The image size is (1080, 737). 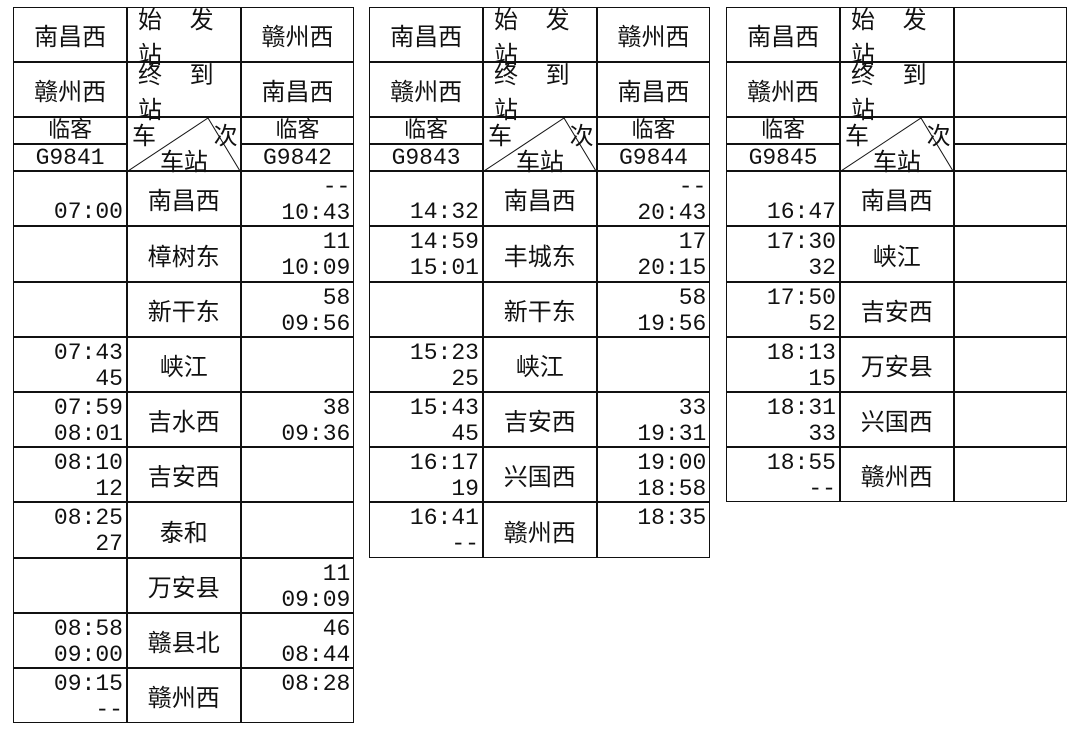 What do you see at coordinates (672, 323) in the screenshot?
I see `departure-time: 19:56` at bounding box center [672, 323].